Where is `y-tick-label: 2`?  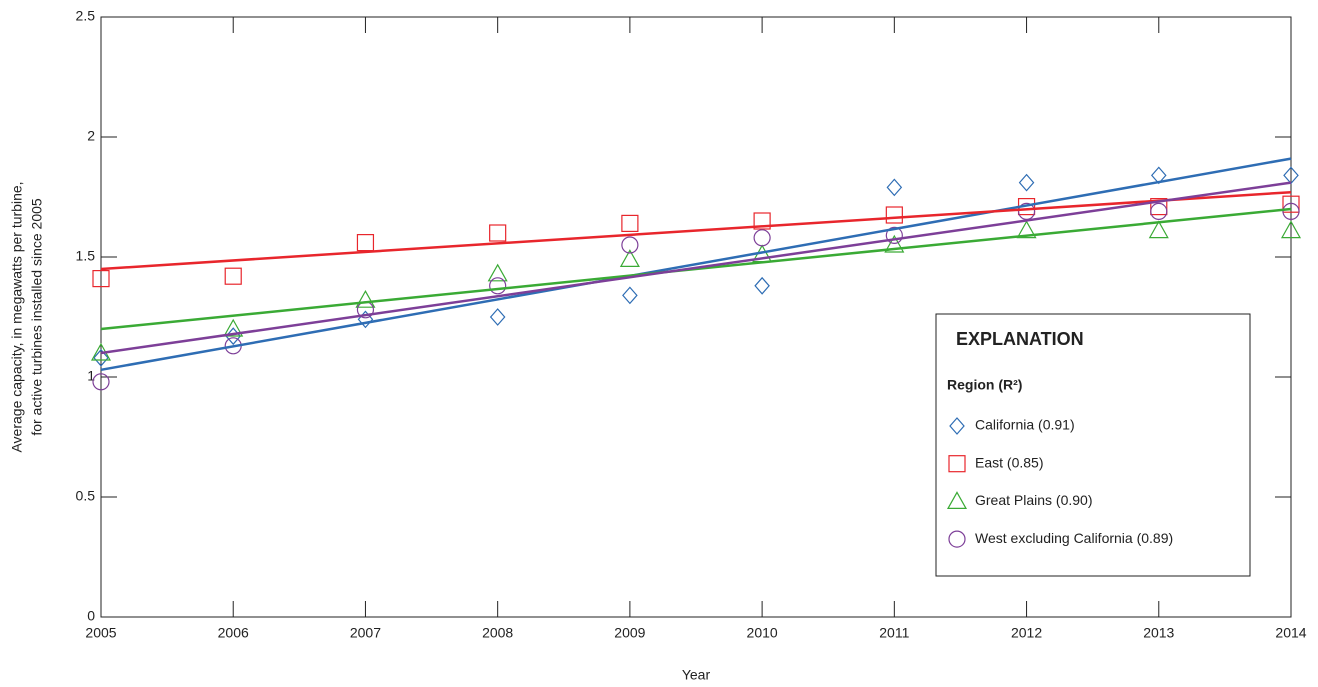
y-tick-label: 2 is located at coordinates (91, 136).